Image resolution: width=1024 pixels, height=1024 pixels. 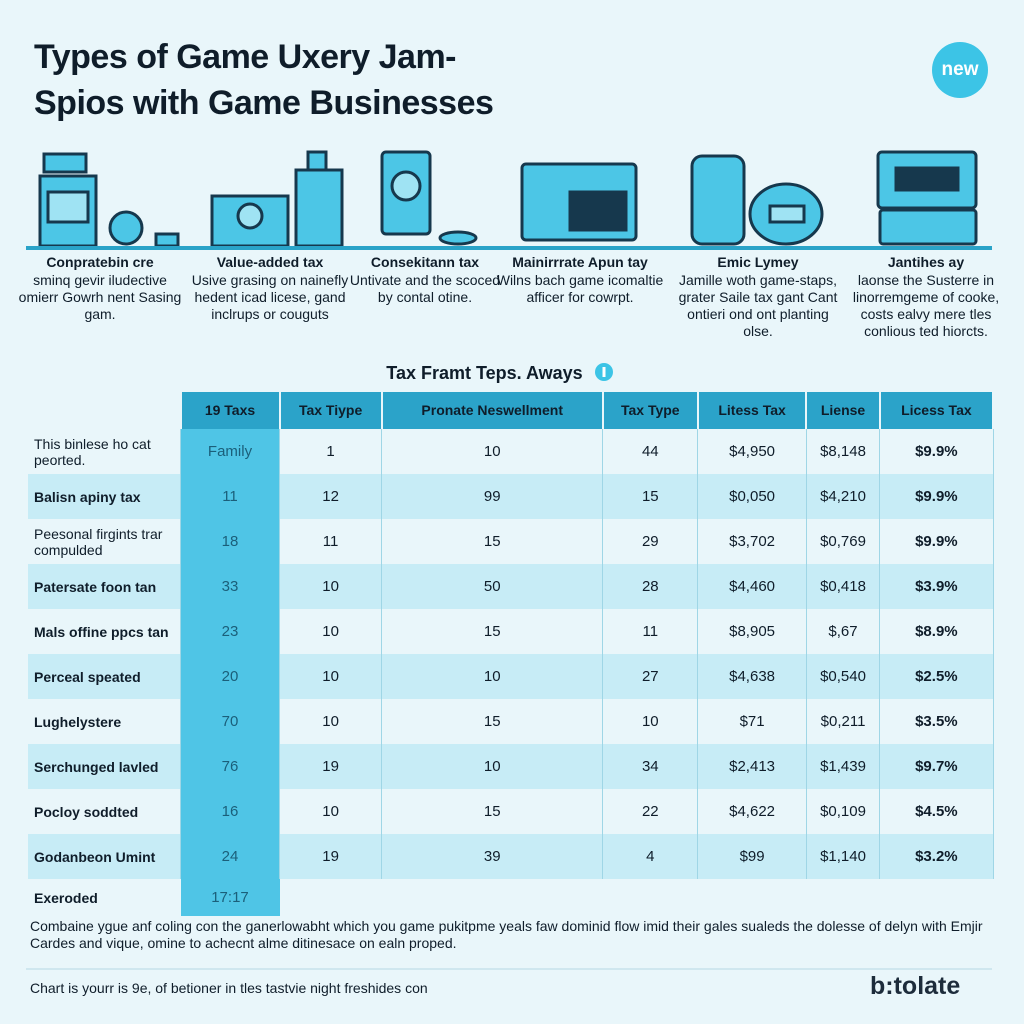 What do you see at coordinates (104, 586) in the screenshot?
I see `row-label: Patersate foon tan` at bounding box center [104, 586].